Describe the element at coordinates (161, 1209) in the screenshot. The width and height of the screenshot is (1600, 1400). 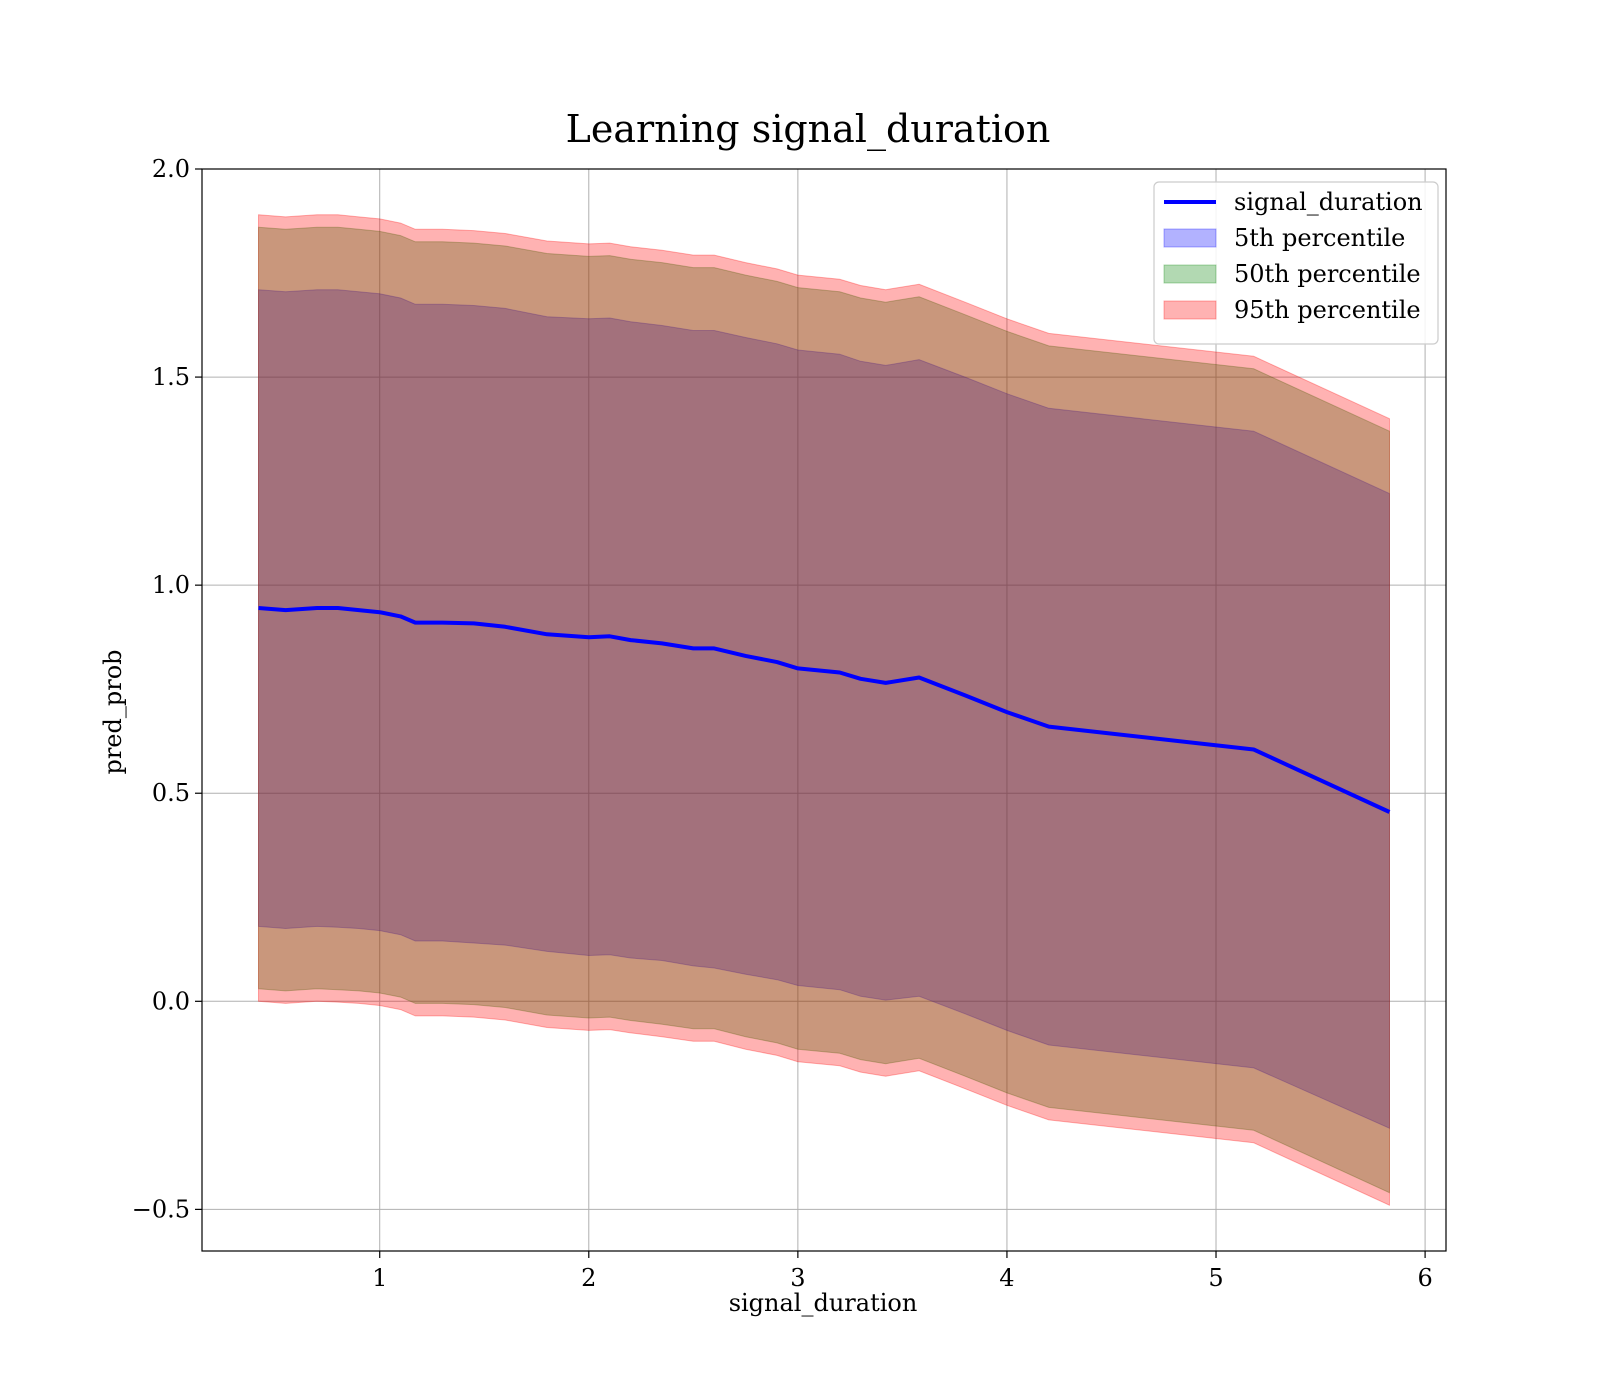
I see `y-tick-label: −0.5` at that location.